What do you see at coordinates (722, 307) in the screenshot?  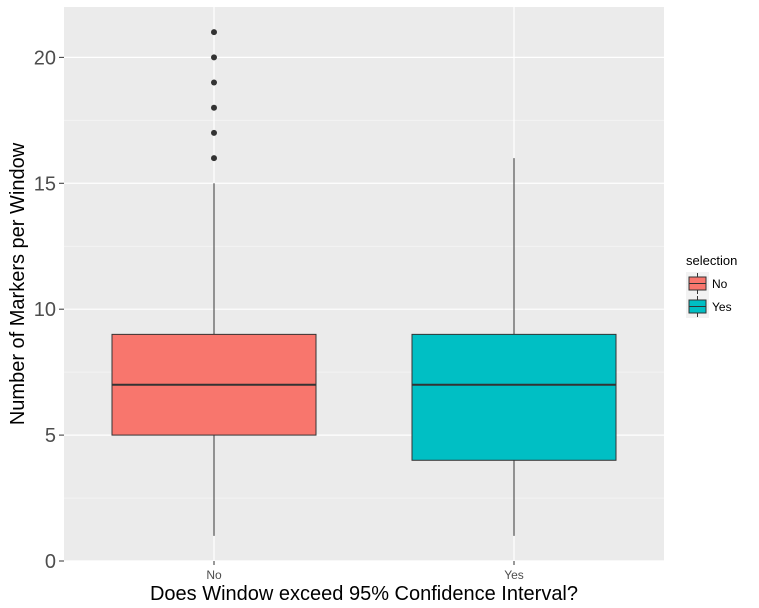 I see `legend-label: Yes` at bounding box center [722, 307].